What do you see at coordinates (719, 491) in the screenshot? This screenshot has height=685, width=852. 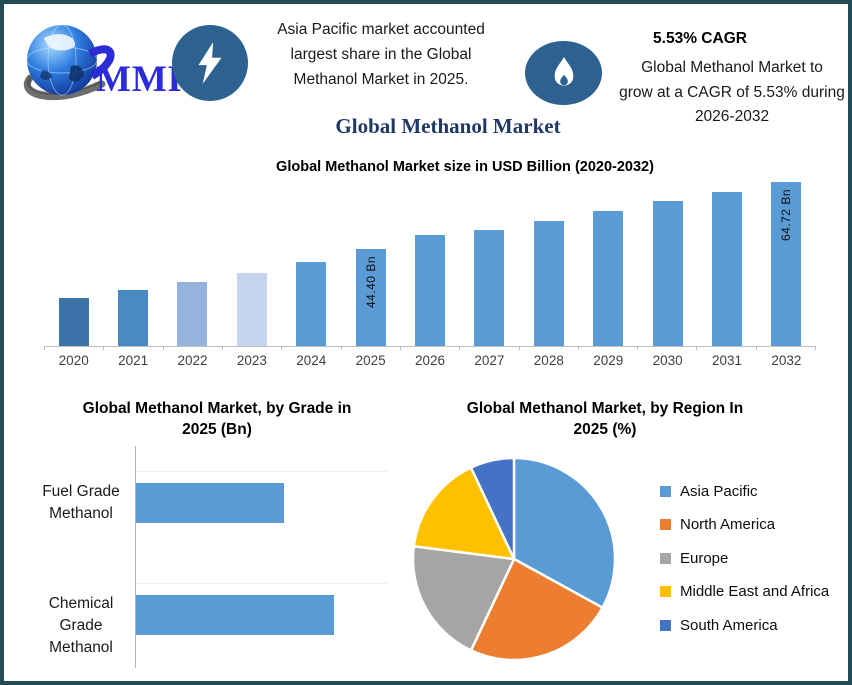 I see `legend-label: Asia Pacific` at bounding box center [719, 491].